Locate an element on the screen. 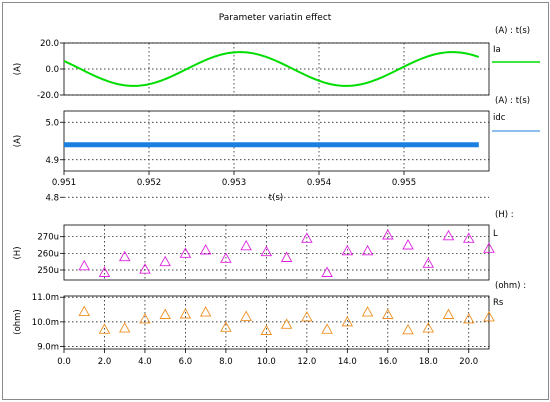 This screenshot has width=550, height=402. y-tick-label: 4.9 is located at coordinates (52, 161).